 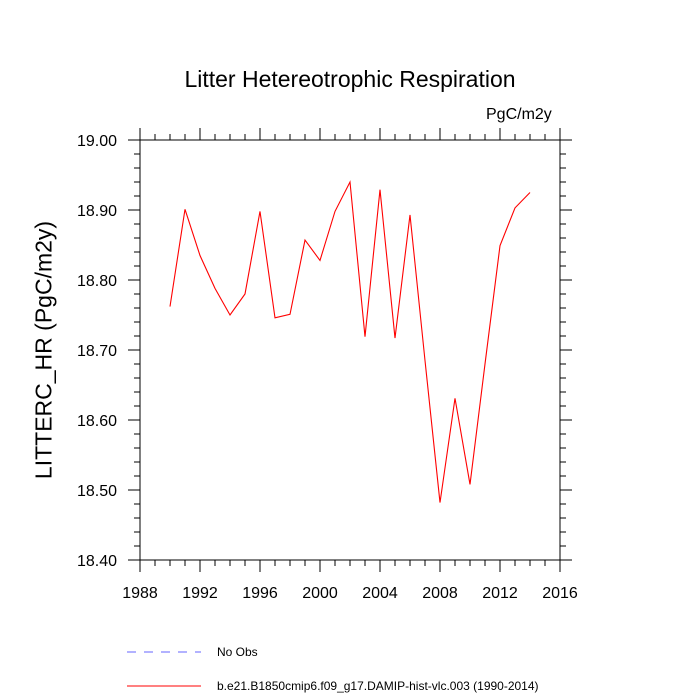 I want to click on x-tick-label: 1996, so click(x=260, y=593).